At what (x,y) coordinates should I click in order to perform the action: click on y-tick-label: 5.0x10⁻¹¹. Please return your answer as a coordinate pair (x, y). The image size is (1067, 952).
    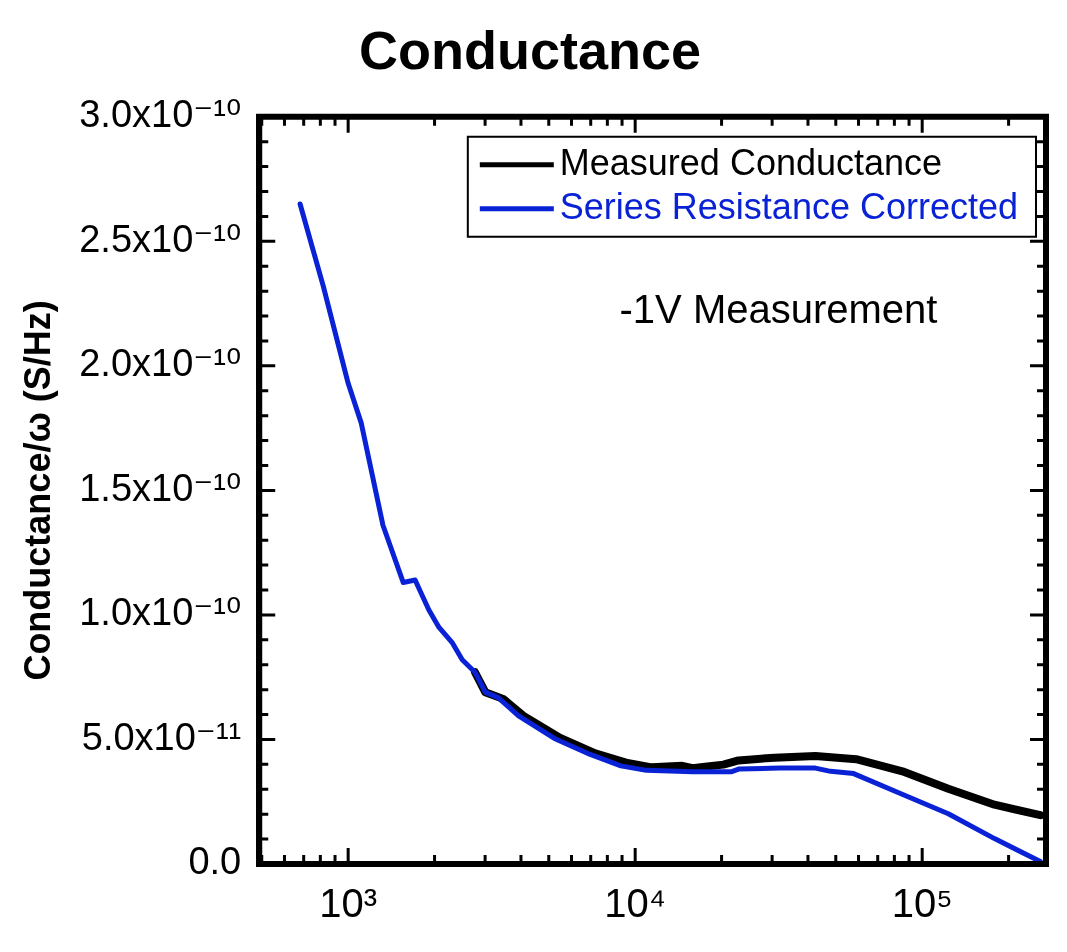
    Looking at the image, I should click on (161, 736).